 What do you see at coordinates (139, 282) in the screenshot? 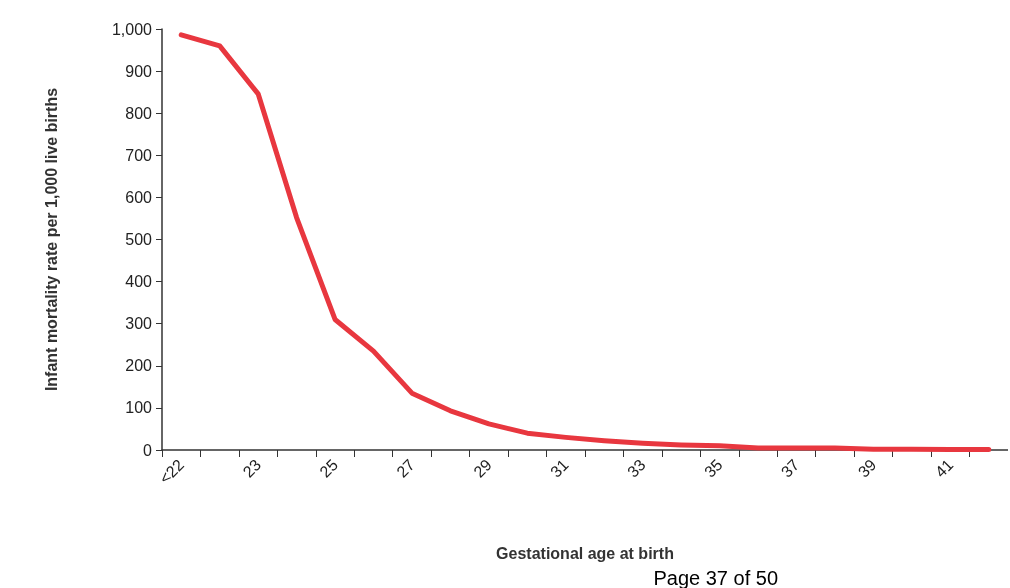
I see `y-tick-label: 400` at bounding box center [139, 282].